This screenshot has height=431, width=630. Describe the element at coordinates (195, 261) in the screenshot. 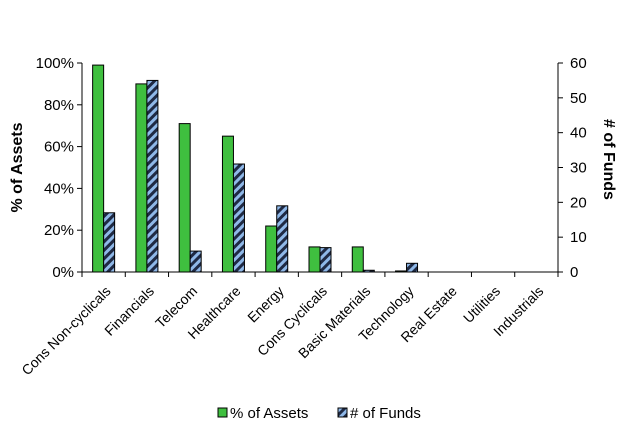

I see `bar-funds-telecom` at that location.